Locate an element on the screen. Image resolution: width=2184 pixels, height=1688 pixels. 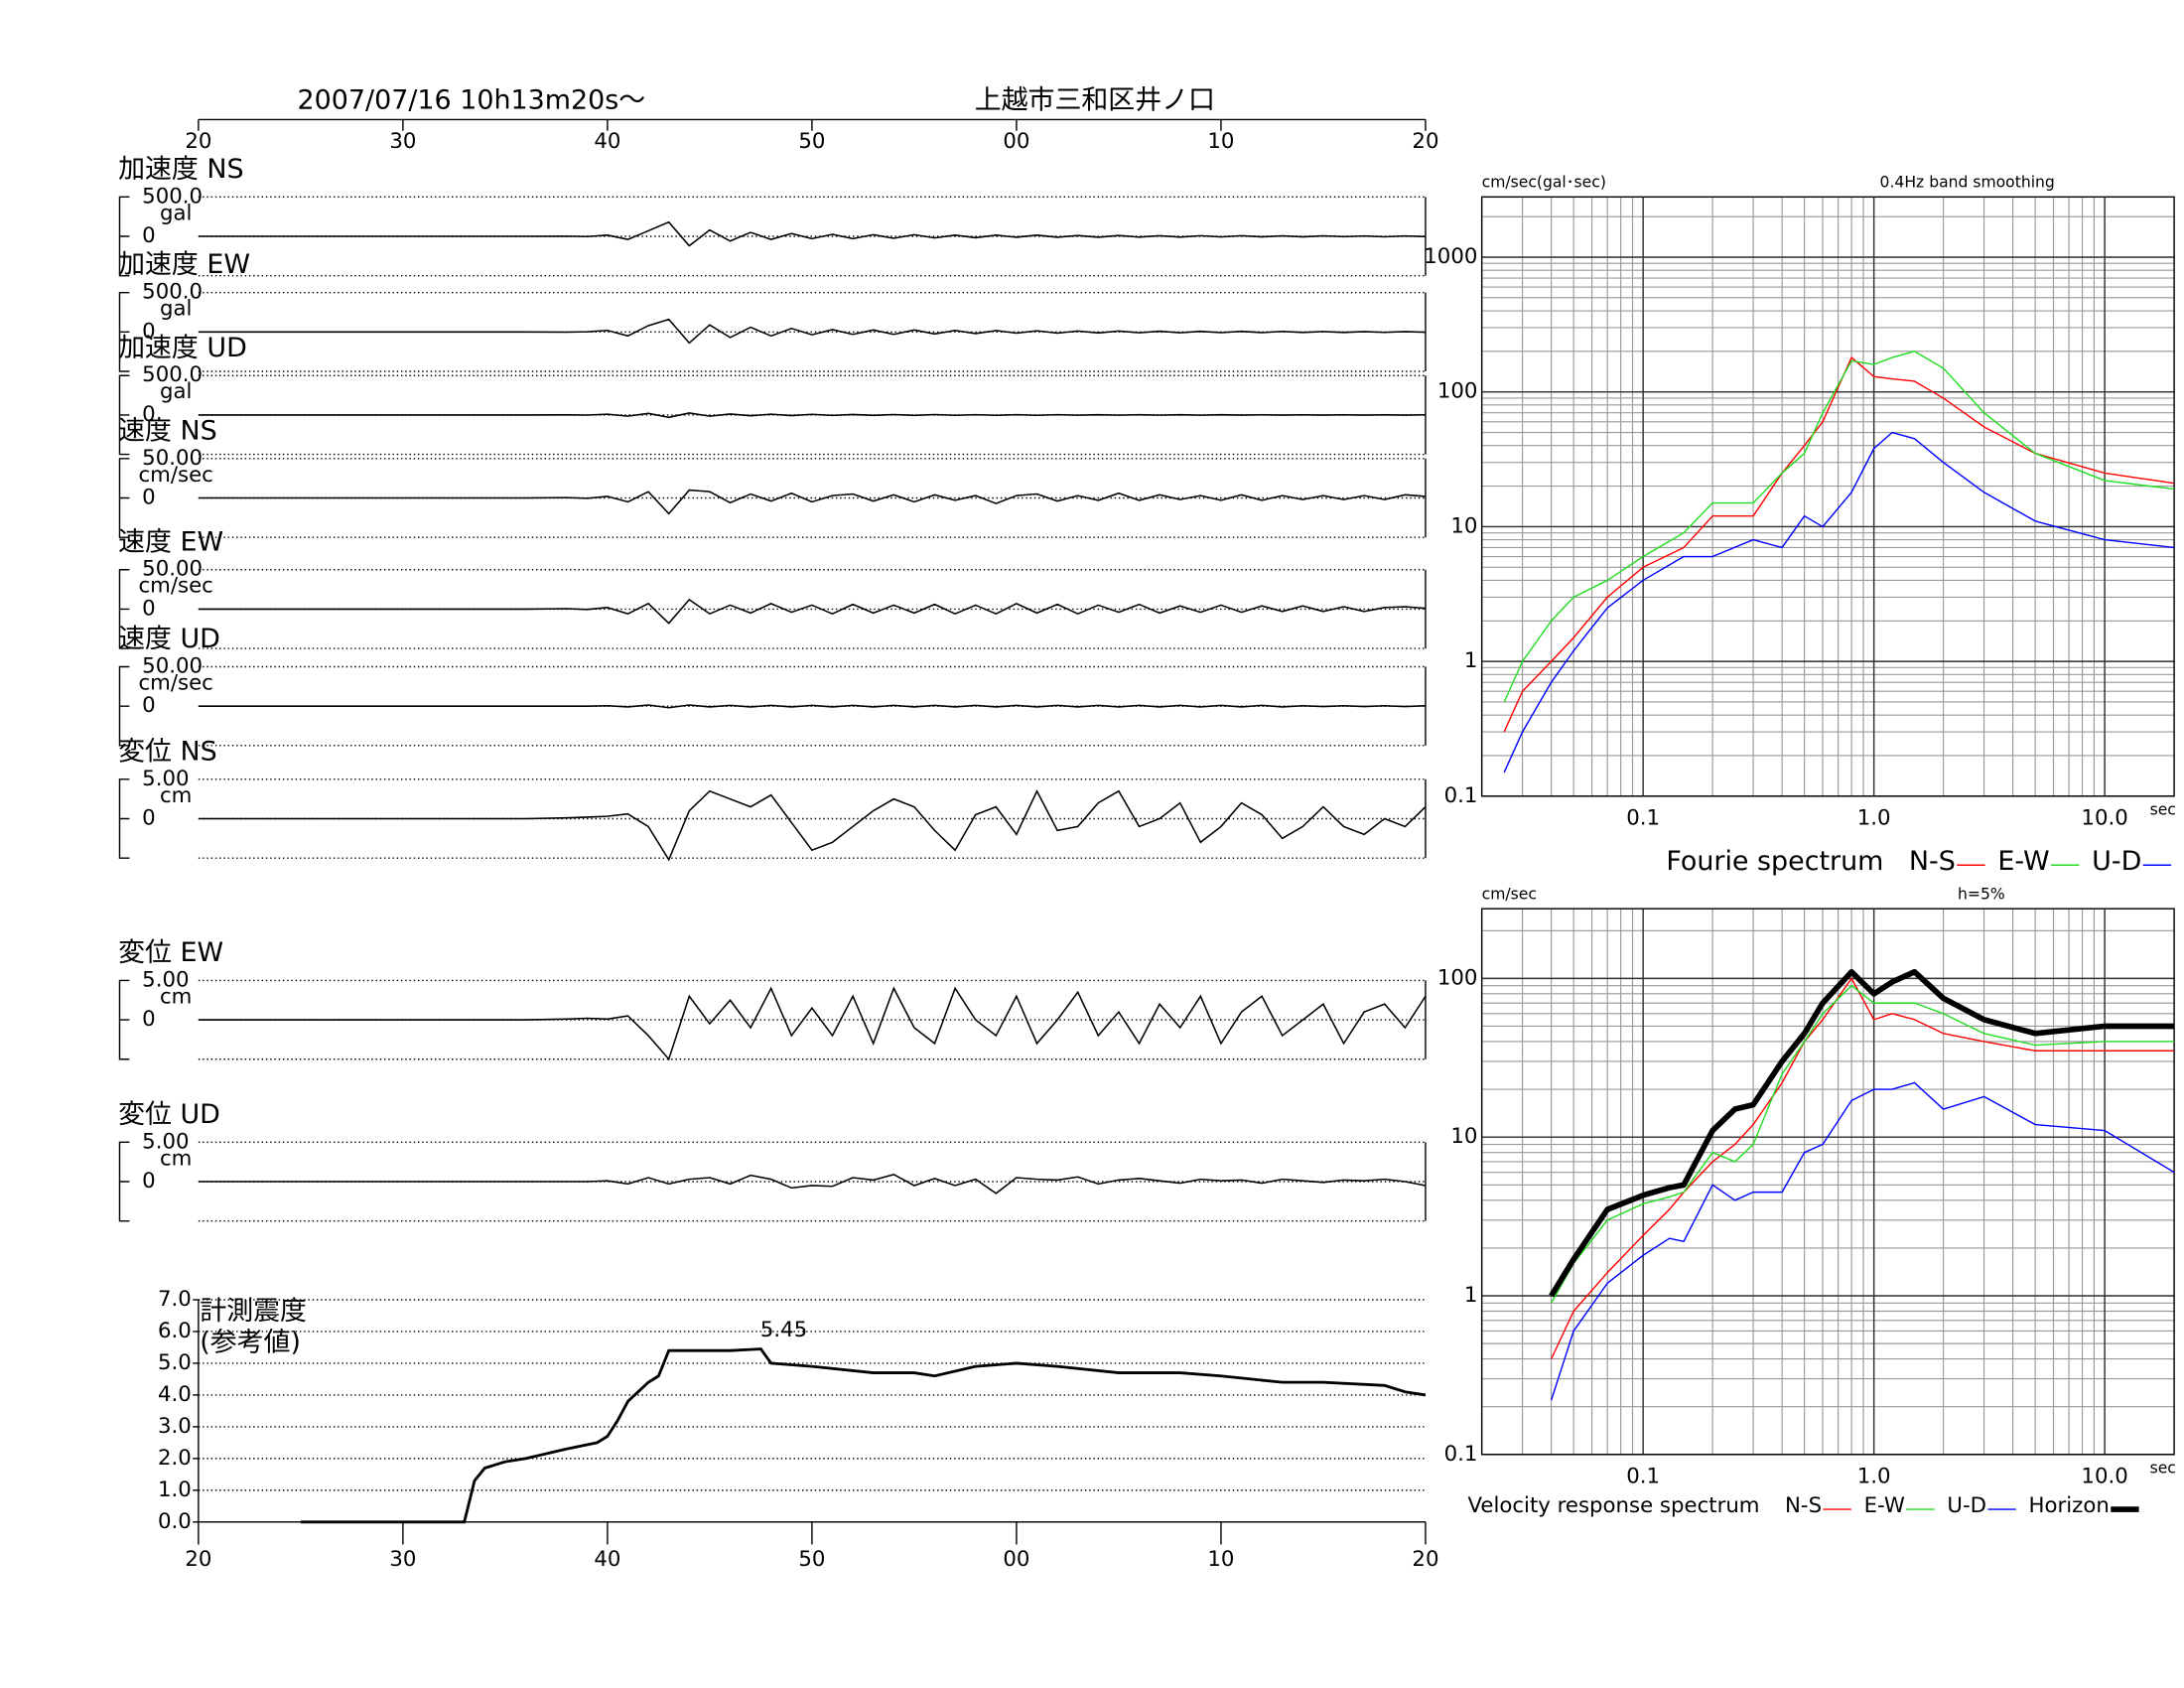
x-tick-label: 10 is located at coordinates (1220, 1559).